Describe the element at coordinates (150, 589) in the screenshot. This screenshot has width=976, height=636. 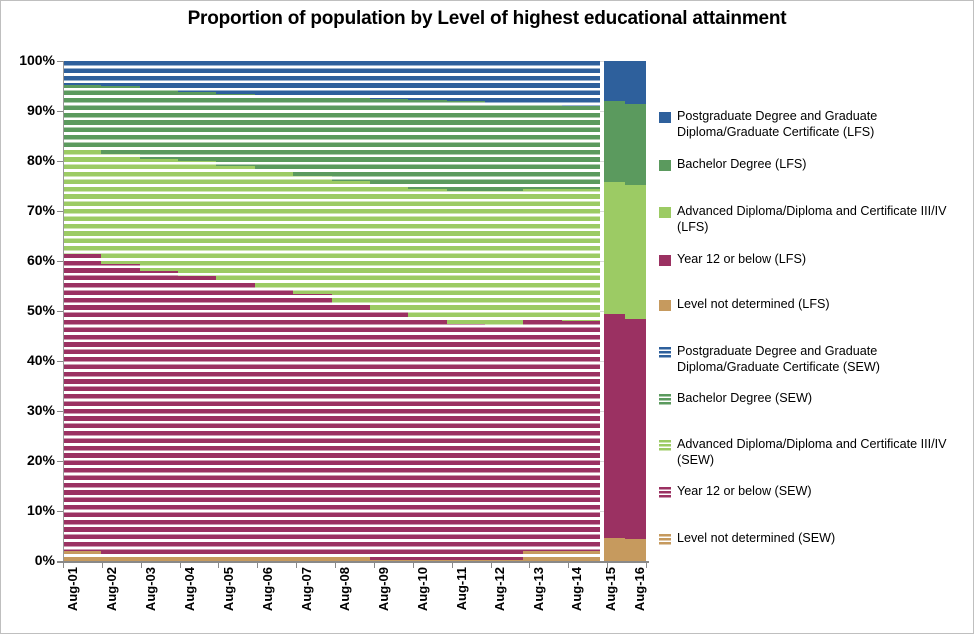
I see `x-axis-tick-label-text: Aug-03` at that location.